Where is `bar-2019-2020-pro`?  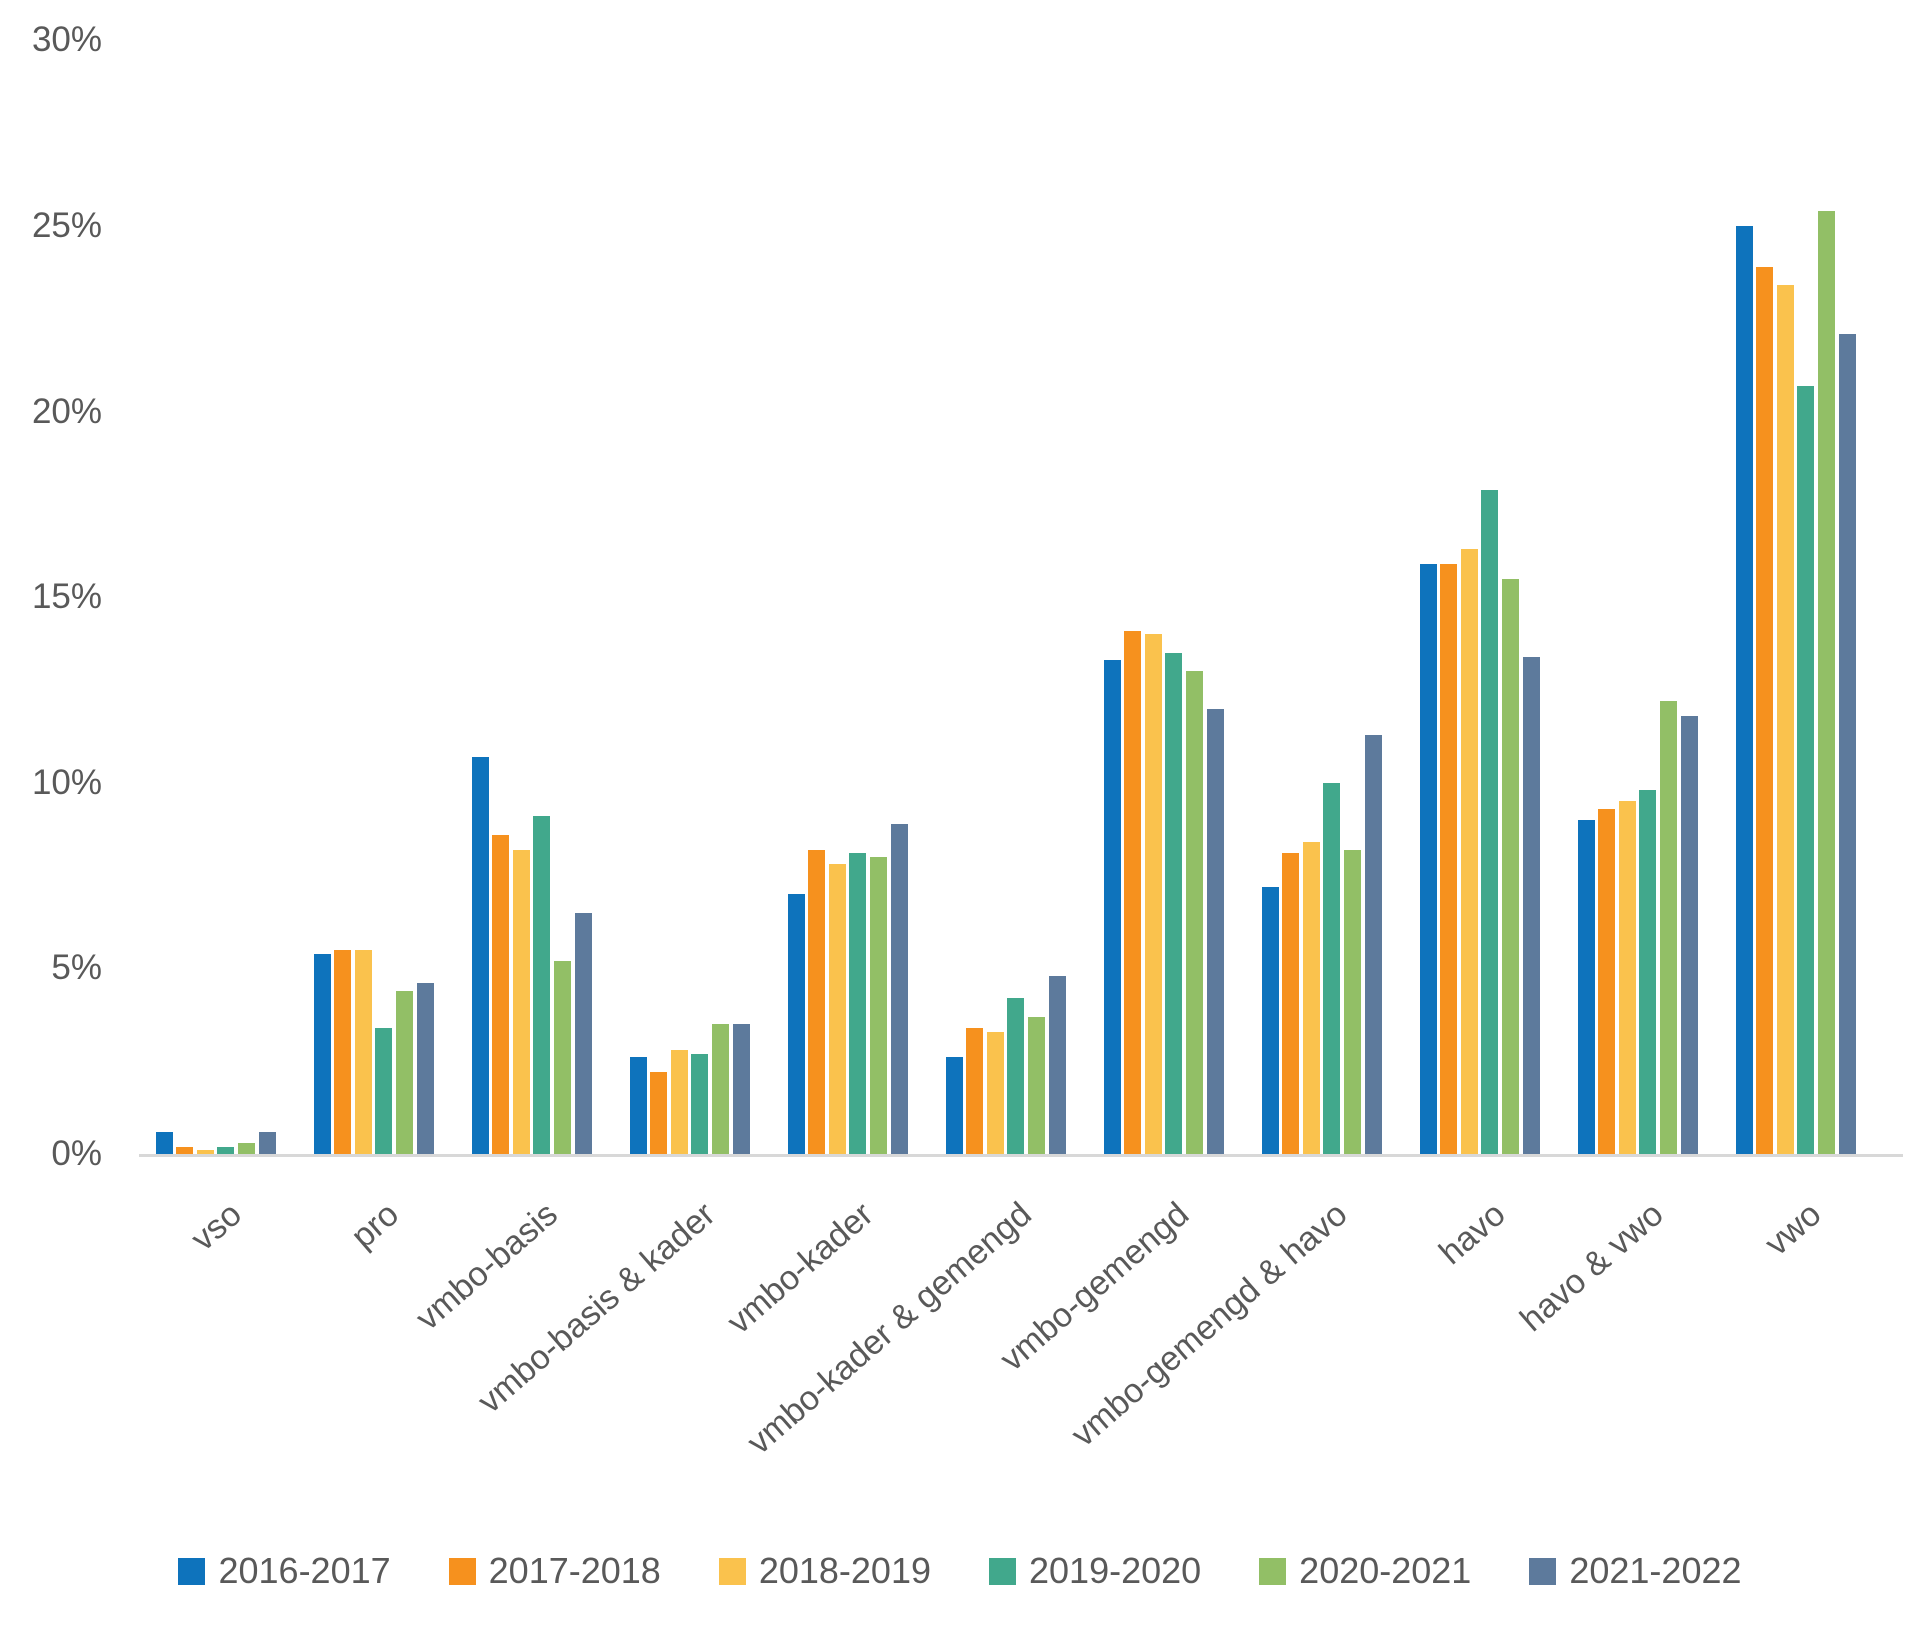 bar-2019-2020-pro is located at coordinates (384, 1090).